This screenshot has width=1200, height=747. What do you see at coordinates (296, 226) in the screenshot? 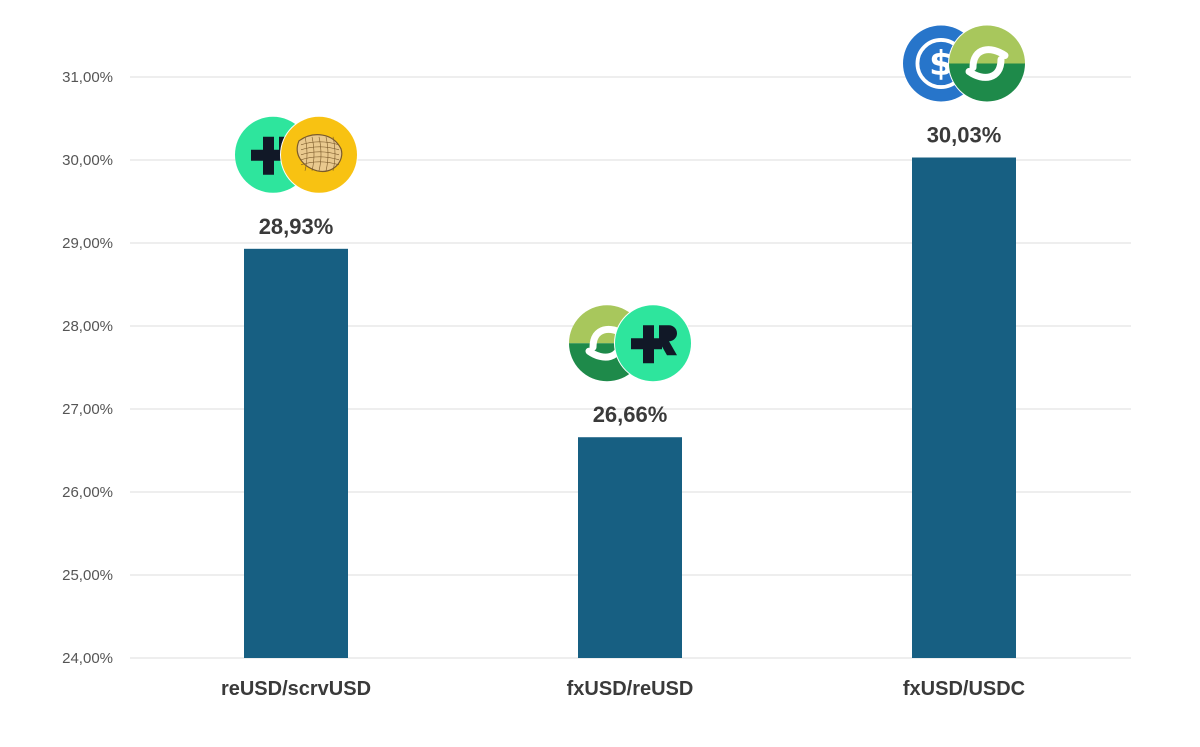
I see `data-label: 28,93%` at bounding box center [296, 226].